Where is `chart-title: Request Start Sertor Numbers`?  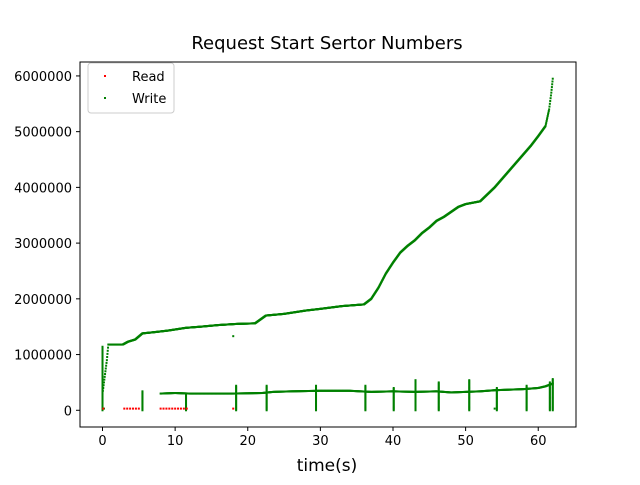 chart-title: Request Start Sertor Numbers is located at coordinates (326, 43).